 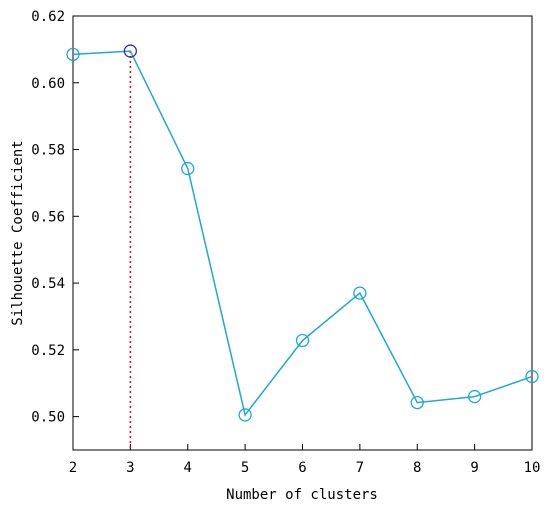 What do you see at coordinates (302, 468) in the screenshot?
I see `x-tick-label-6: 6` at bounding box center [302, 468].